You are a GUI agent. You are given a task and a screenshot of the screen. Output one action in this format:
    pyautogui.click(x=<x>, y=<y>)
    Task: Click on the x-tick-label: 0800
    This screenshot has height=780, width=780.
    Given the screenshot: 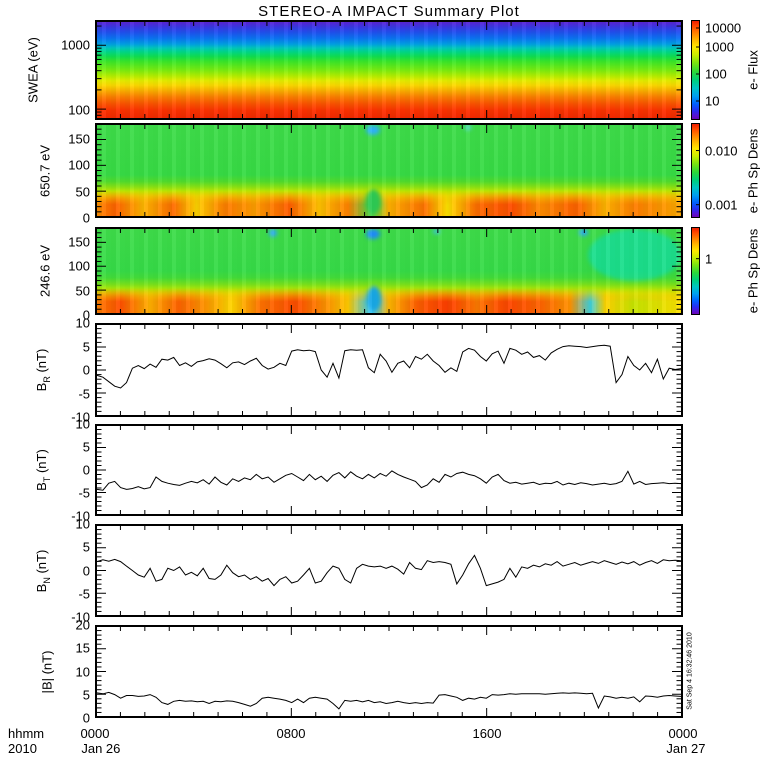 What is the action you would take?
    pyautogui.click(x=291, y=733)
    